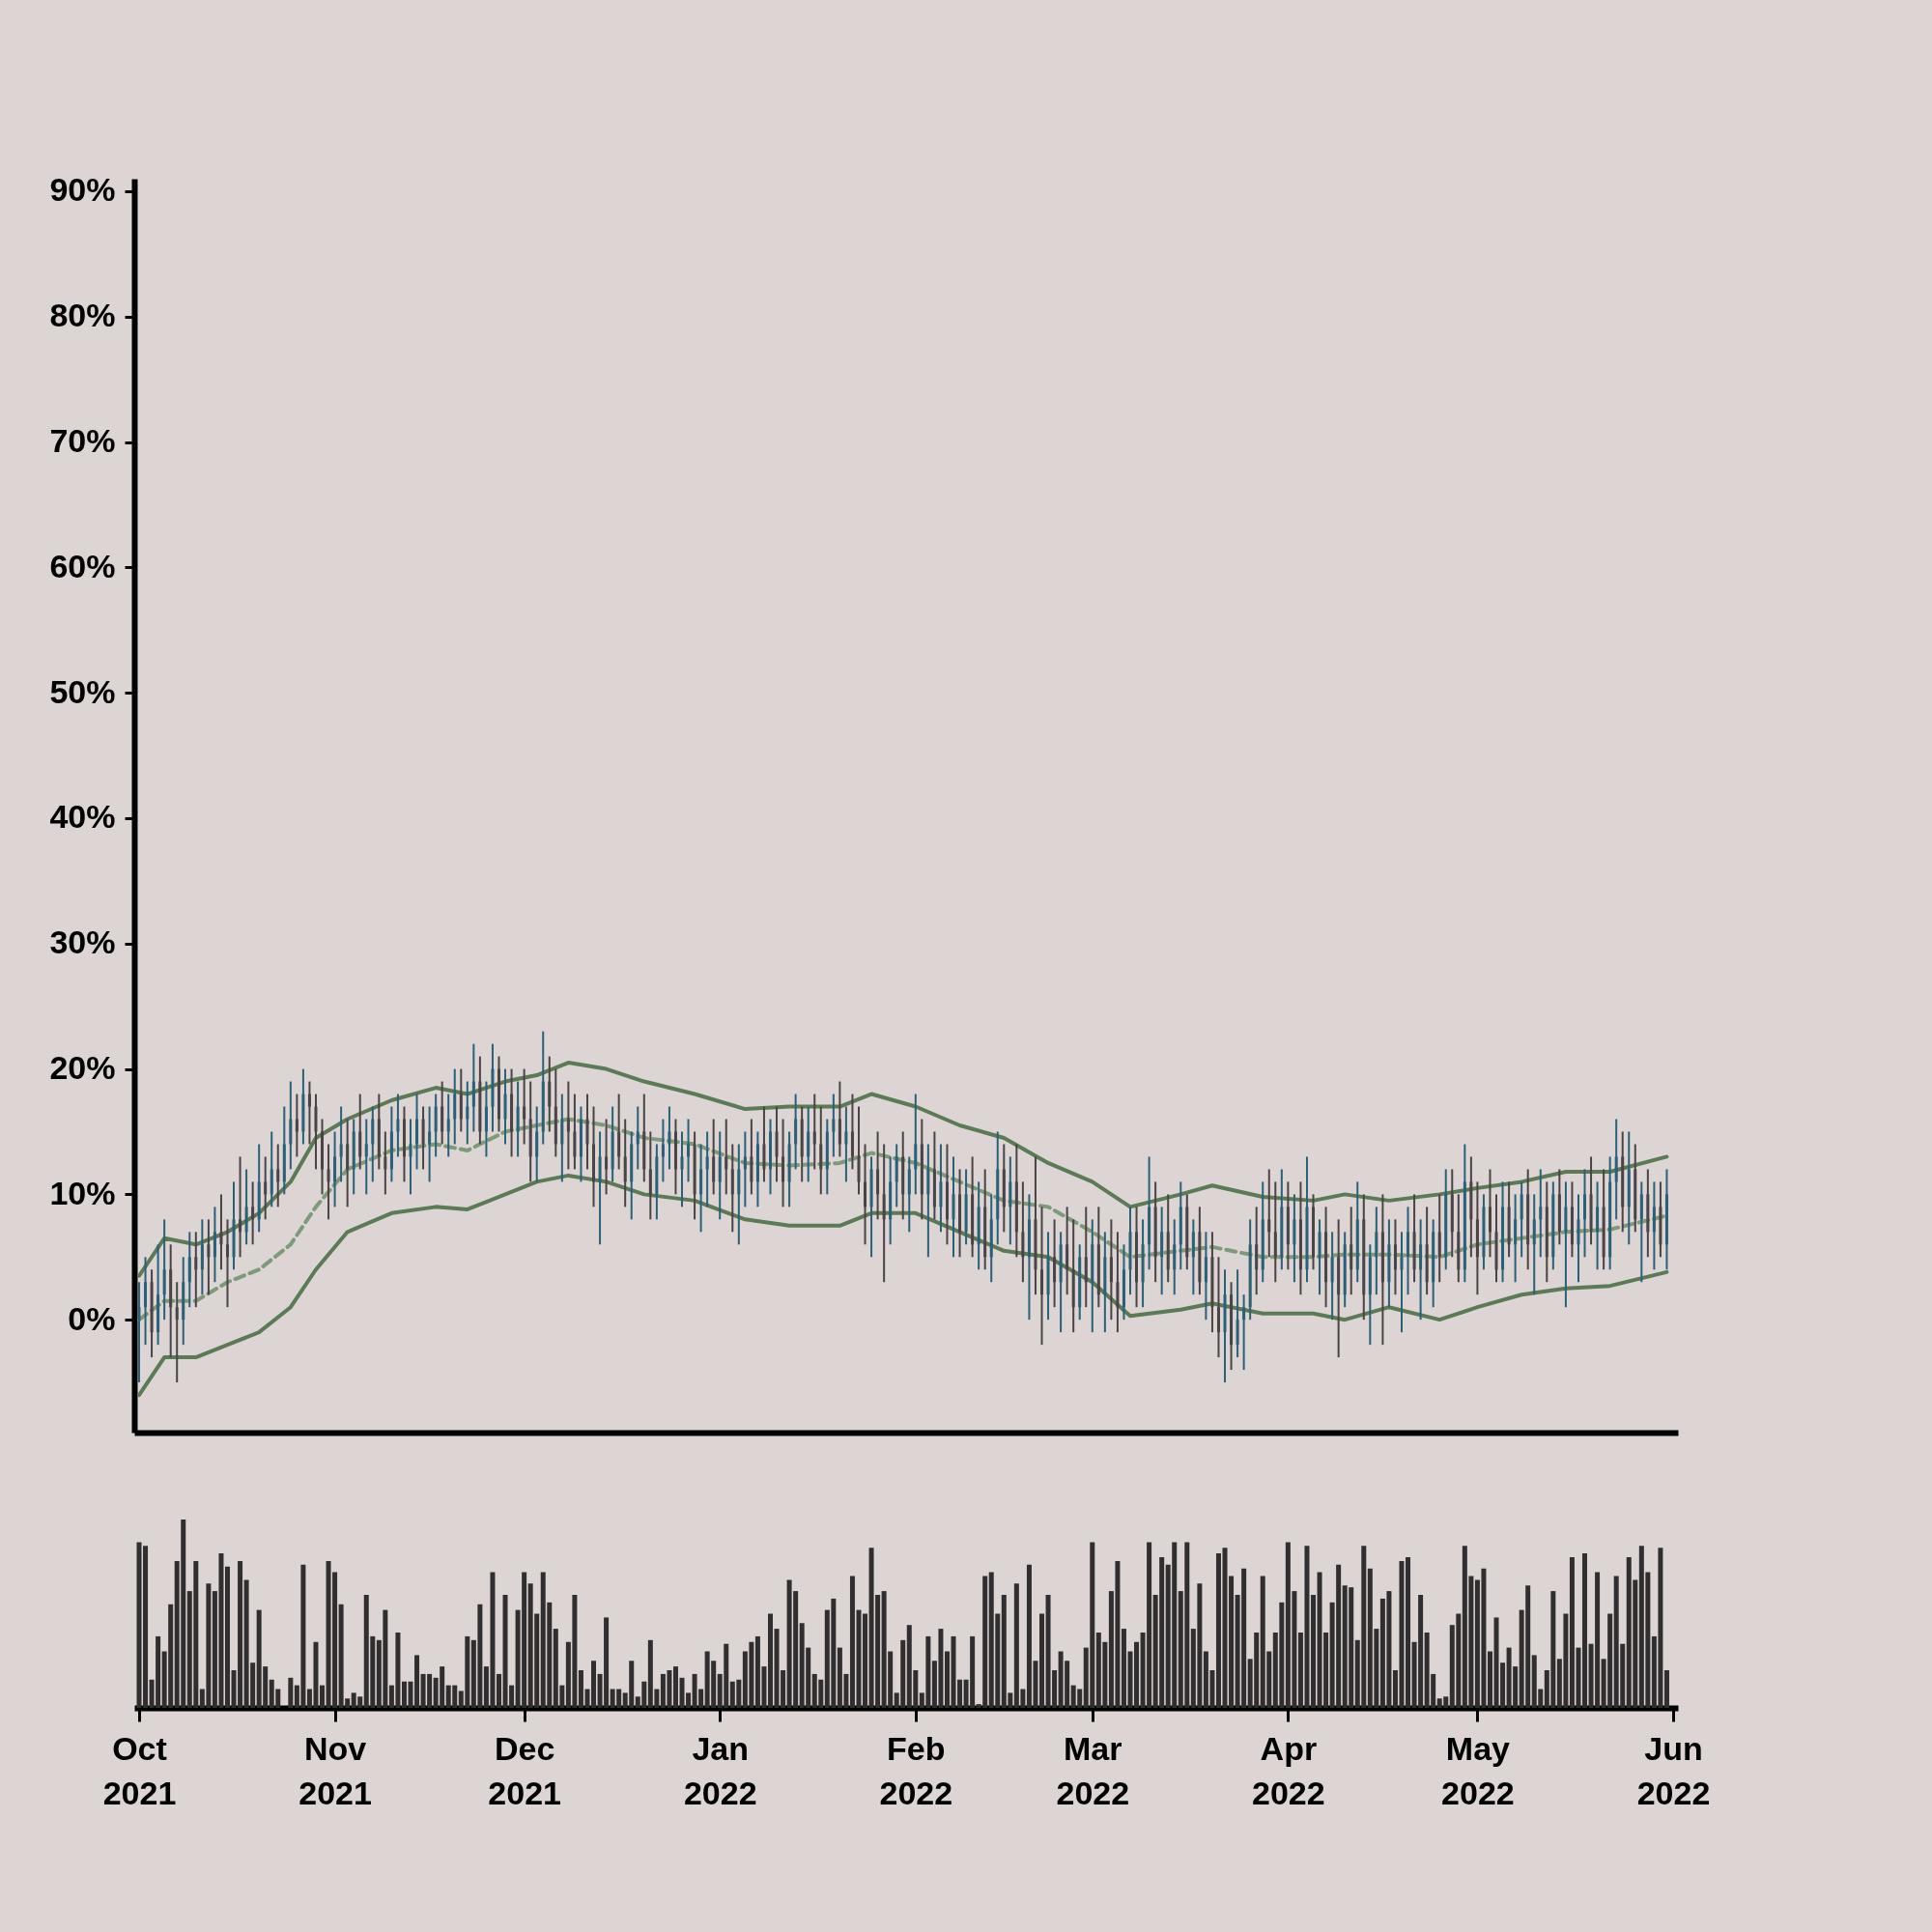 The image size is (1932, 1932). What do you see at coordinates (1478, 1770) in the screenshot?
I see `x-tick-label: May 2022` at bounding box center [1478, 1770].